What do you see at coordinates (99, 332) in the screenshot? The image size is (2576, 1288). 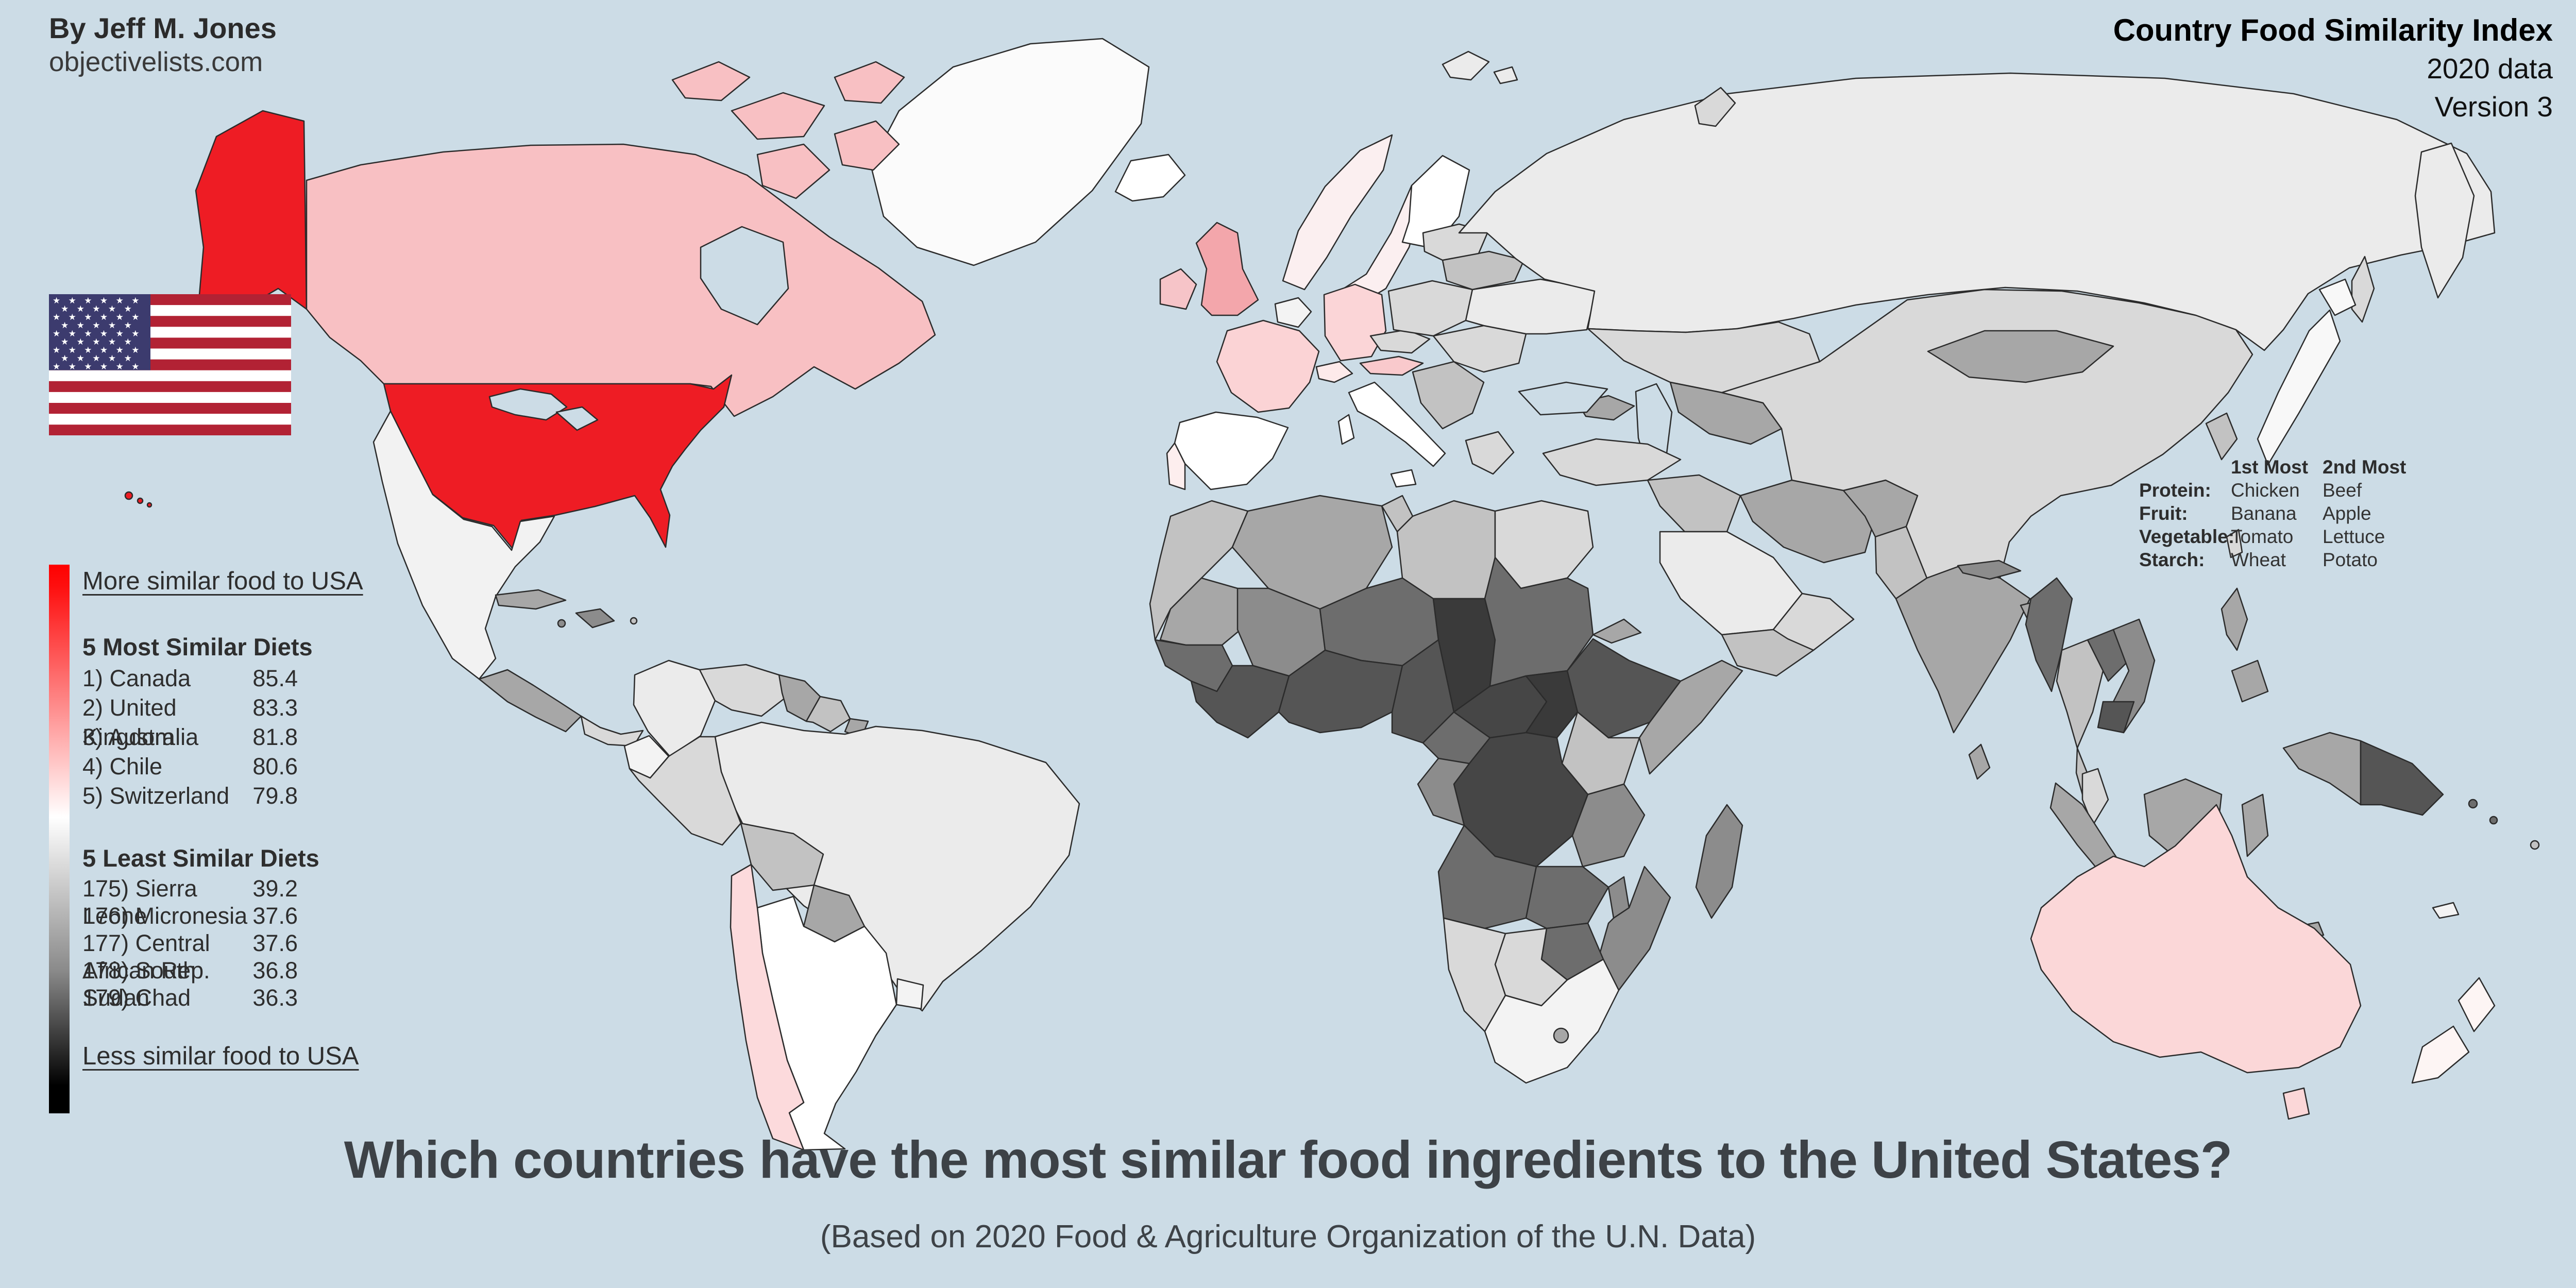 I see `flag-canton` at bounding box center [99, 332].